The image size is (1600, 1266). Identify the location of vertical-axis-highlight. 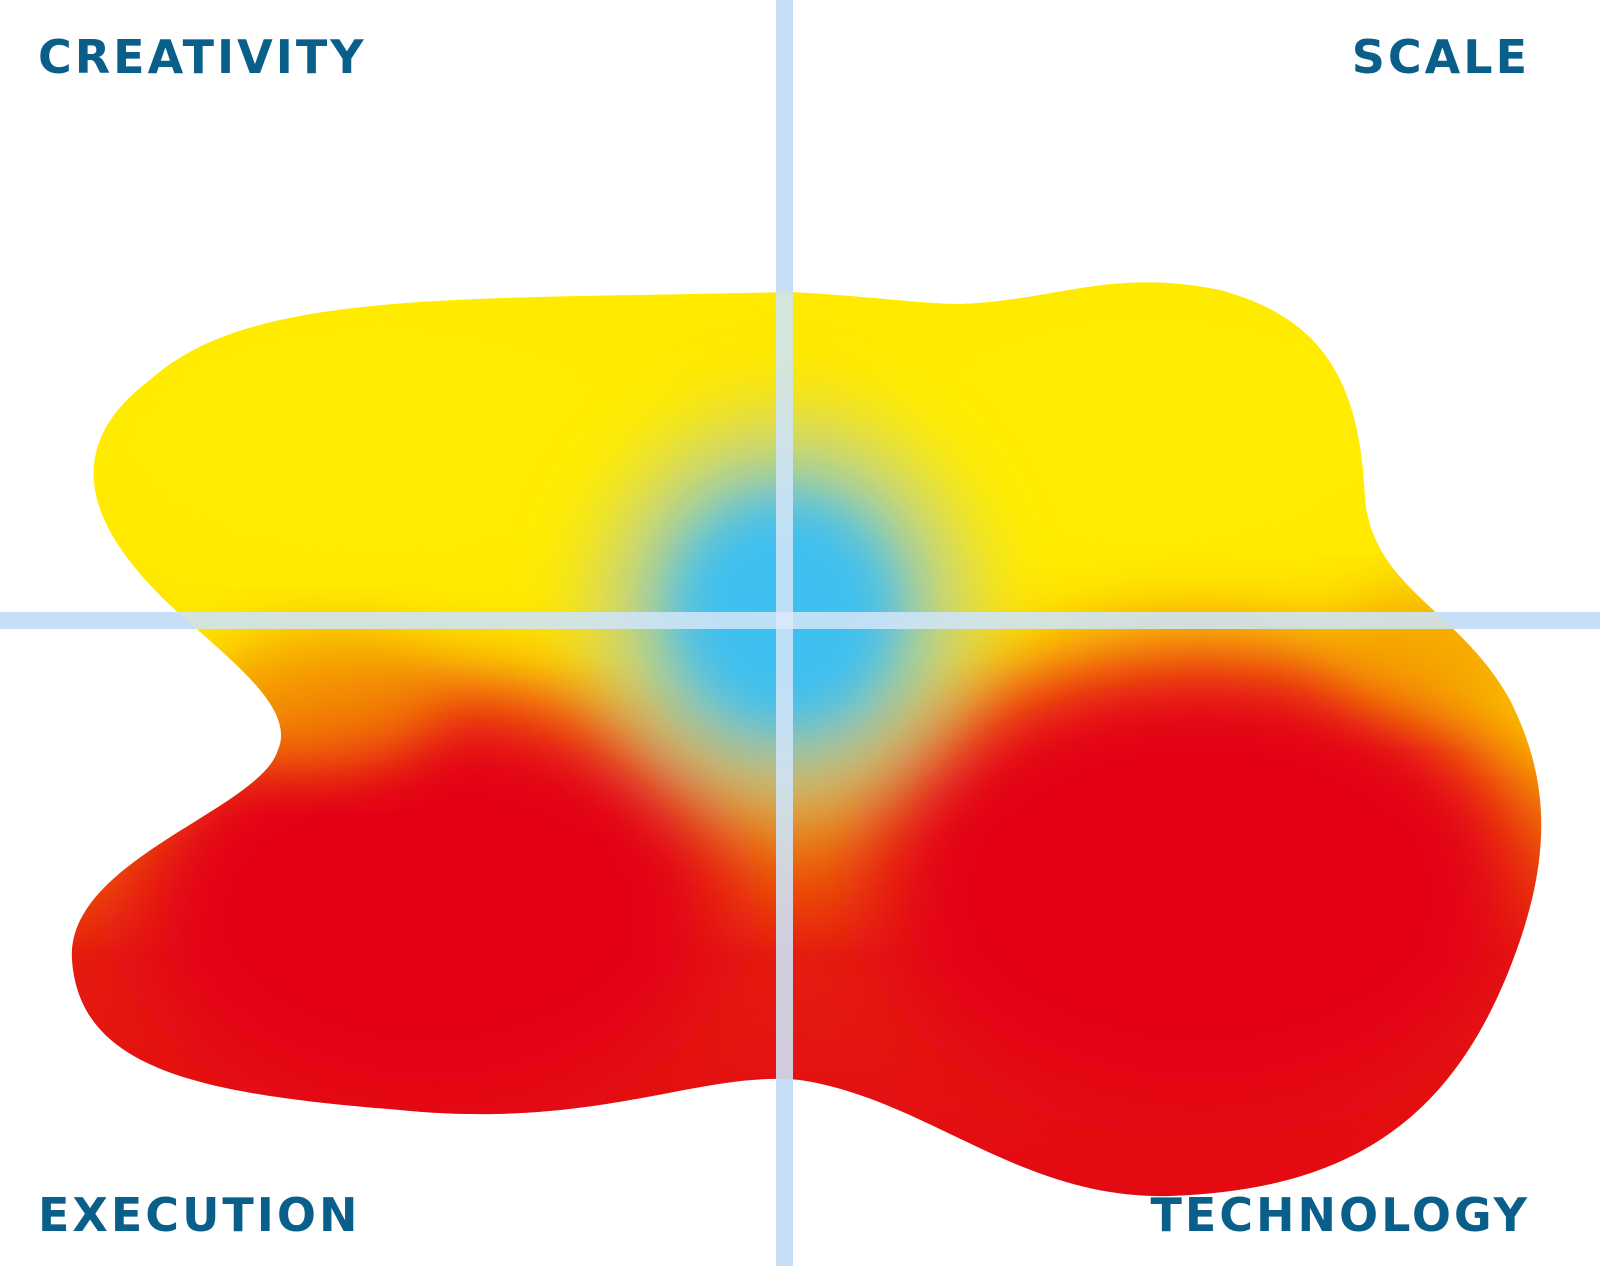
(784, 686).